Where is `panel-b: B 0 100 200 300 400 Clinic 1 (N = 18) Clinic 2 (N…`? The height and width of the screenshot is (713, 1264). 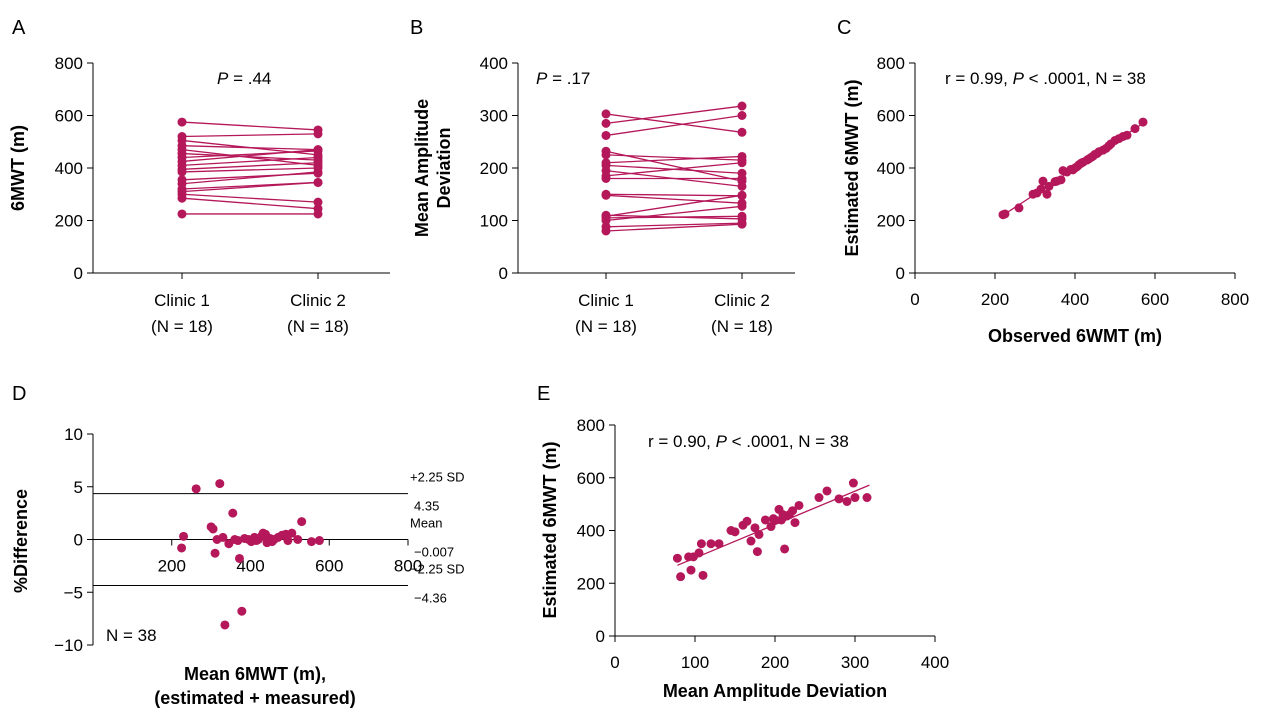
panel-b: B 0 100 200 300 400 Clinic 1 (N = 18) Clinic 2 (N… is located at coordinates (602, 176).